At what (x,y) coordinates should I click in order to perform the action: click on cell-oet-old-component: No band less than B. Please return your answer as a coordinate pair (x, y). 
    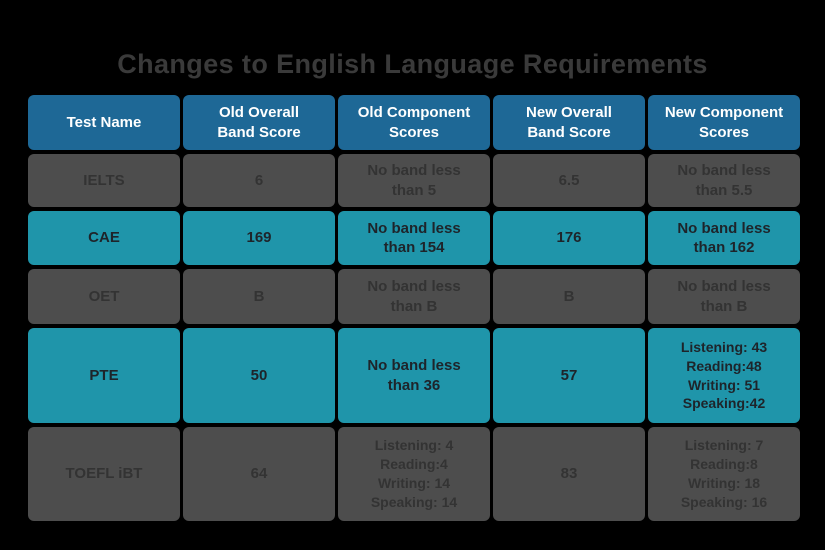
    Looking at the image, I should click on (414, 296).